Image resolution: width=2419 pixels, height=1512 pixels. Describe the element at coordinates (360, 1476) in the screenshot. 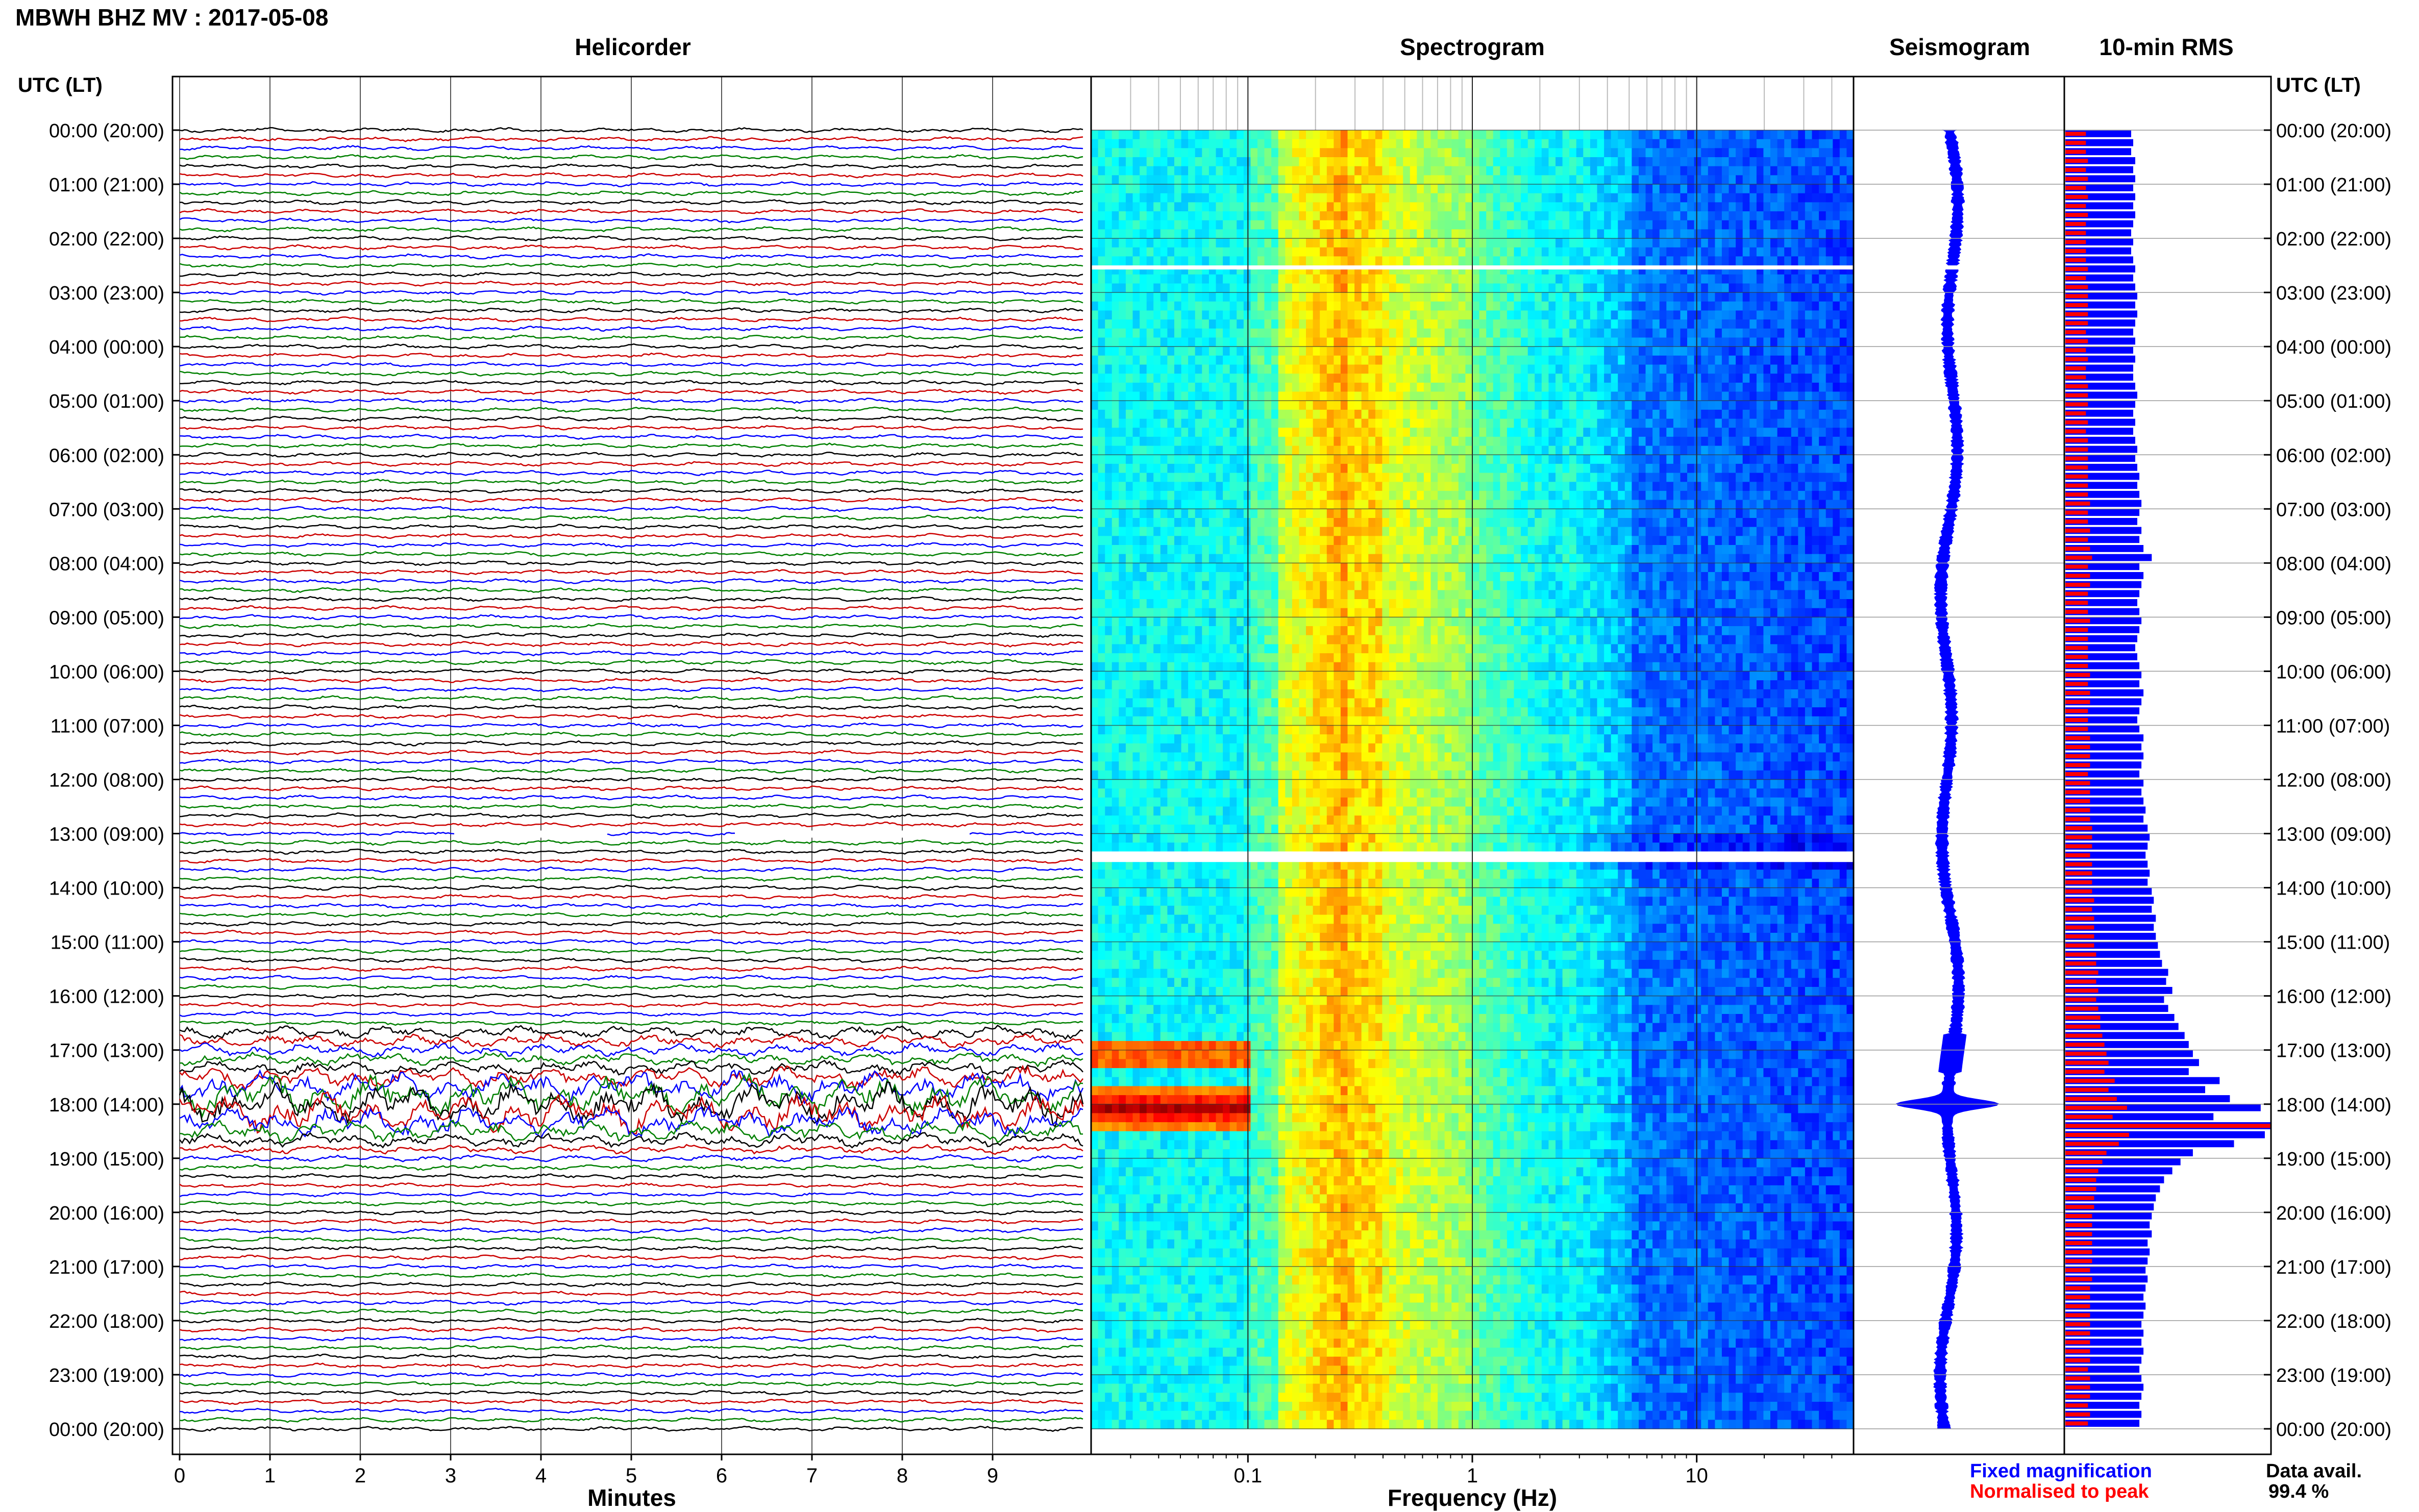

I see `minute-tick-label: 2` at that location.